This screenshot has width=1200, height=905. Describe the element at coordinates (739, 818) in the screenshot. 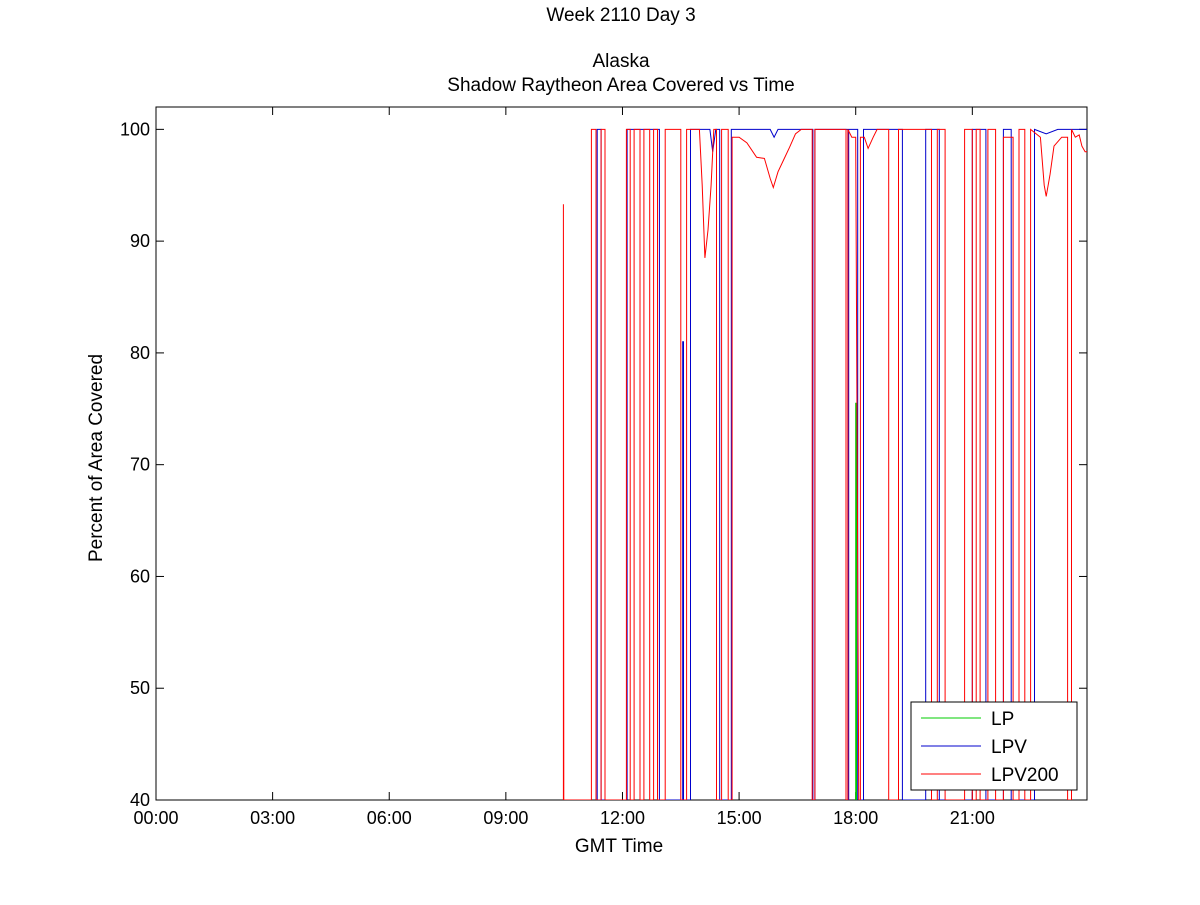

I see `x-tick-label: 15:00` at that location.